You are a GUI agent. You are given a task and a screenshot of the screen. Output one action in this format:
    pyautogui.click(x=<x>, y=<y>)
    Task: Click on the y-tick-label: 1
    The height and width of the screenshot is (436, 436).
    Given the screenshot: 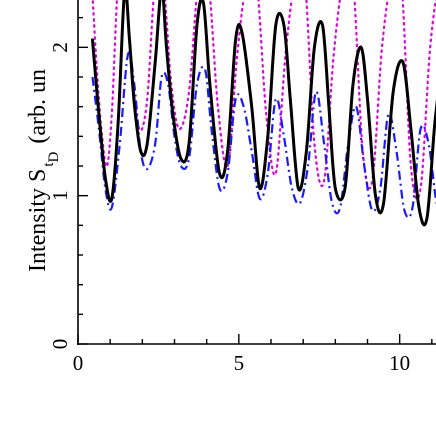 What is the action you would take?
    pyautogui.click(x=60, y=195)
    